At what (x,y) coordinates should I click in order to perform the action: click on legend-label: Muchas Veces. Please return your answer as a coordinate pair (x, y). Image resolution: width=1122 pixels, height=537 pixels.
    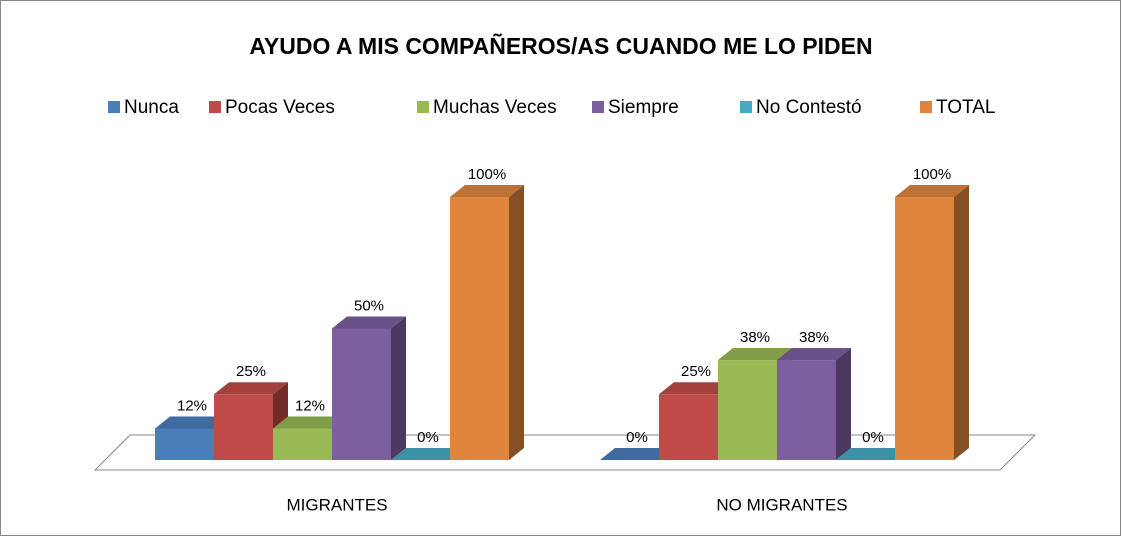
    Looking at the image, I should click on (495, 107).